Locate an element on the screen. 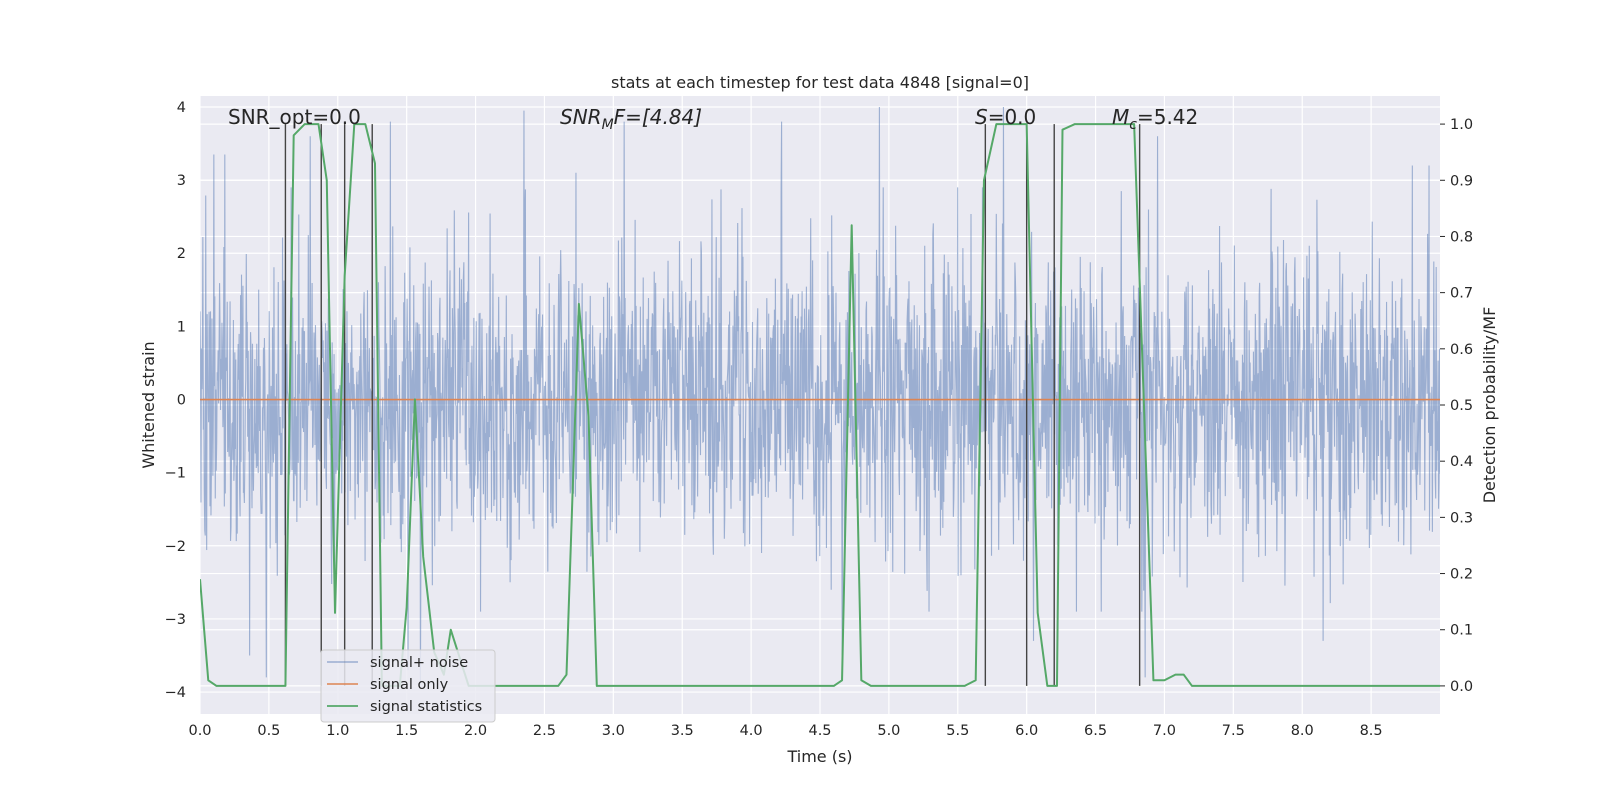 This screenshot has height=800, width=1600. y-tick-label: 3 is located at coordinates (181, 181).